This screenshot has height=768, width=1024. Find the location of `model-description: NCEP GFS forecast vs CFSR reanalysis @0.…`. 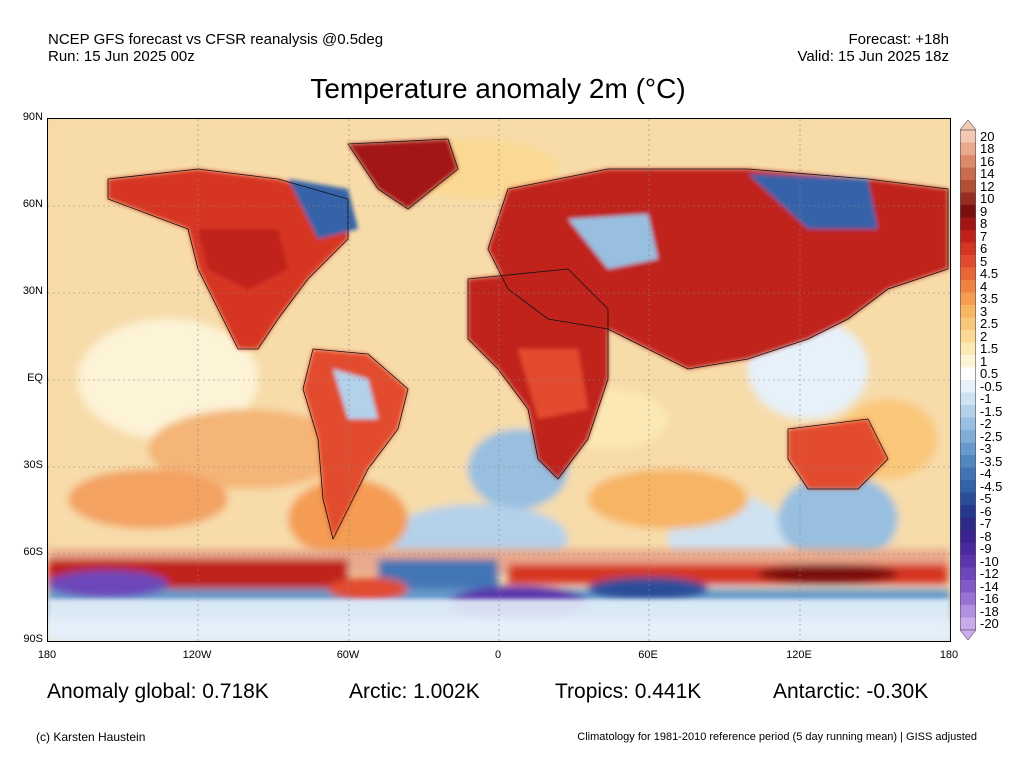

model-description: NCEP GFS forecast vs CFSR reanalysis @0.… is located at coordinates (216, 39).